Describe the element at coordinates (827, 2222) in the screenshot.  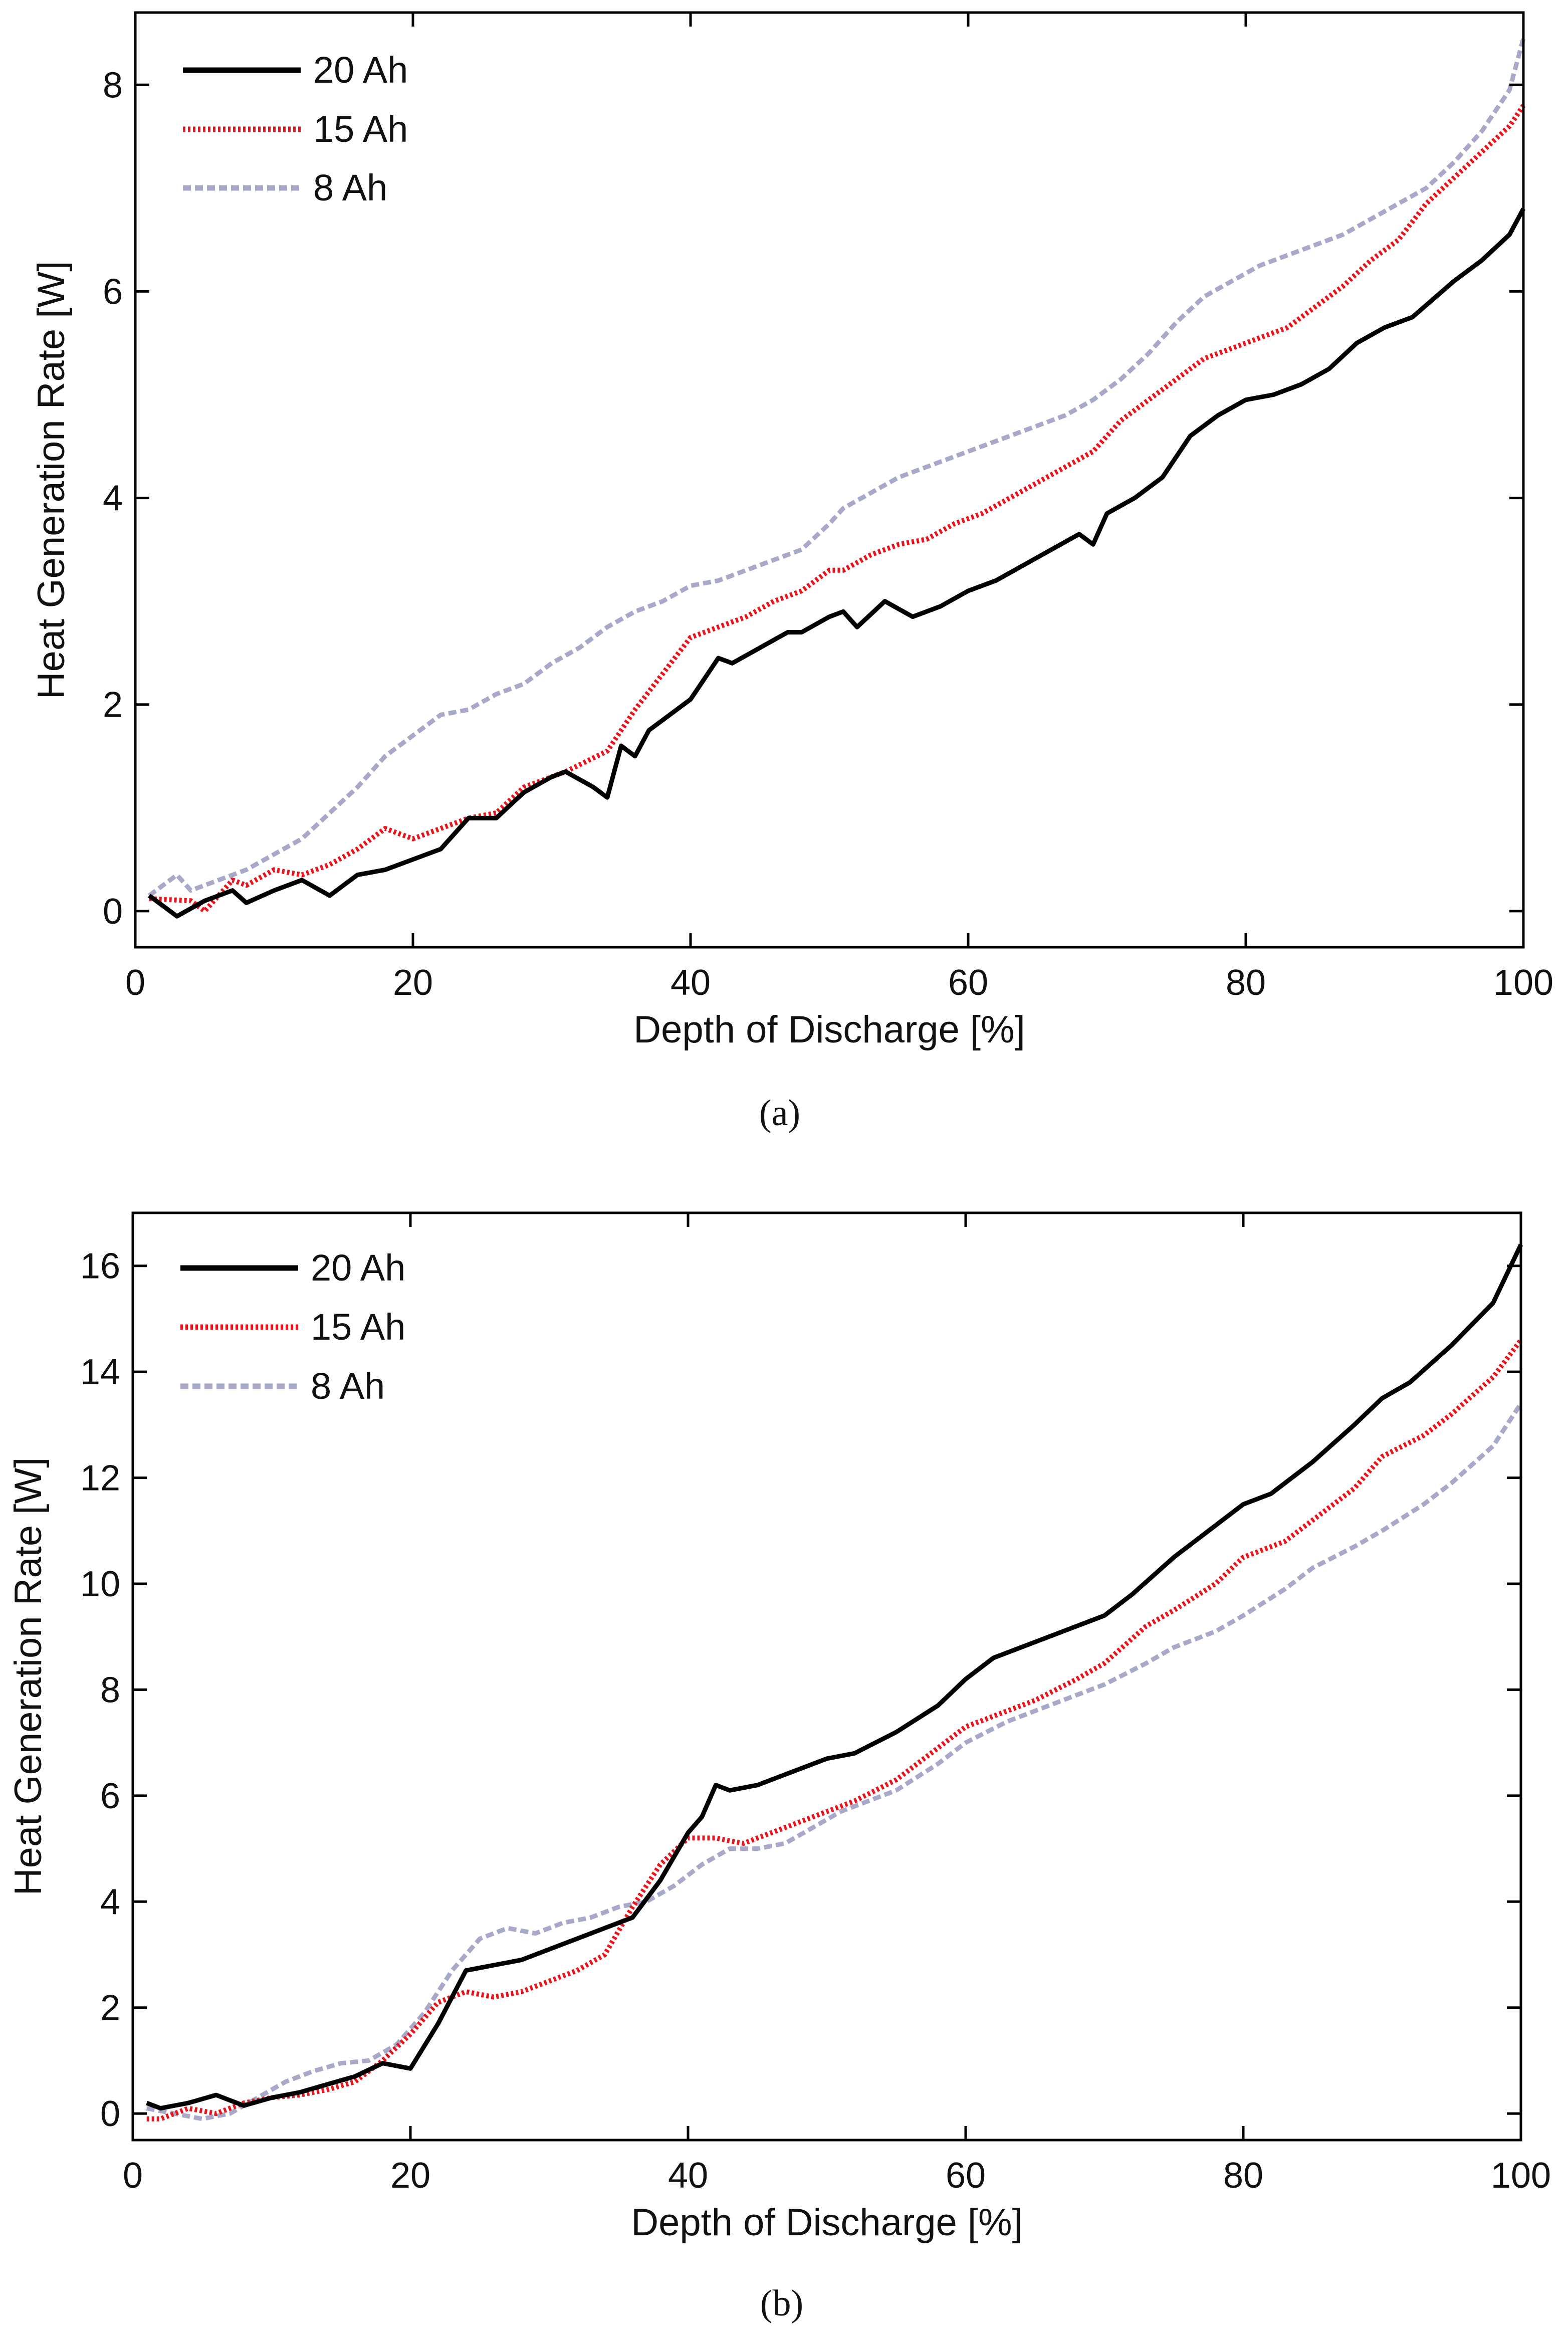
I see `x-axis-label-b: Depth of Discharge [%]` at that location.